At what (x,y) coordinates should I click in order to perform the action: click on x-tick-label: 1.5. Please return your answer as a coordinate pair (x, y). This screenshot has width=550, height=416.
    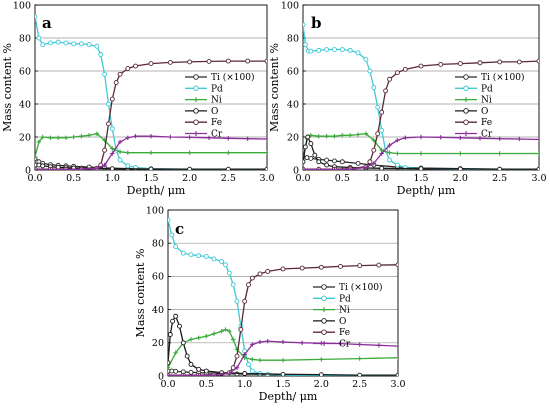
    Looking at the image, I should click on (420, 178).